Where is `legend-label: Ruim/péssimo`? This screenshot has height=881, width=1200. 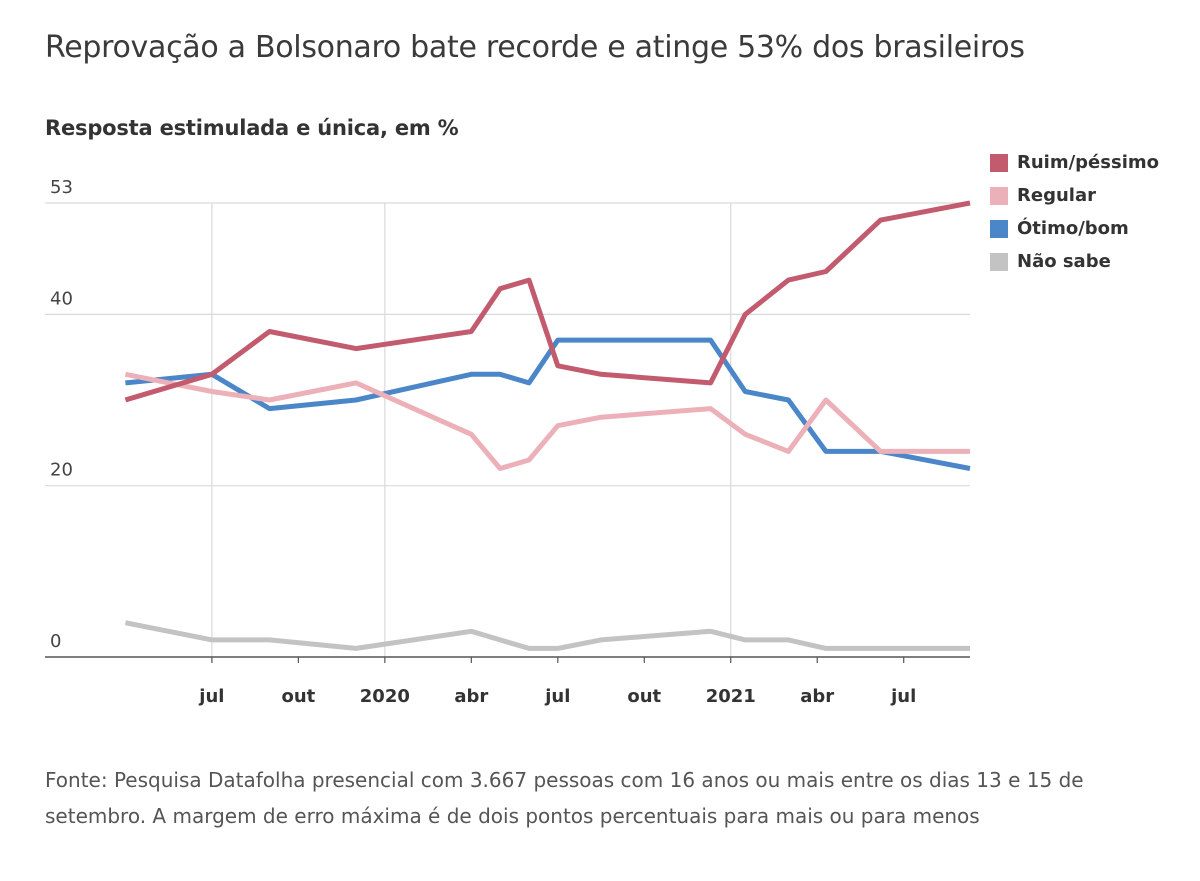 legend-label: Ruim/péssimo is located at coordinates (1088, 162).